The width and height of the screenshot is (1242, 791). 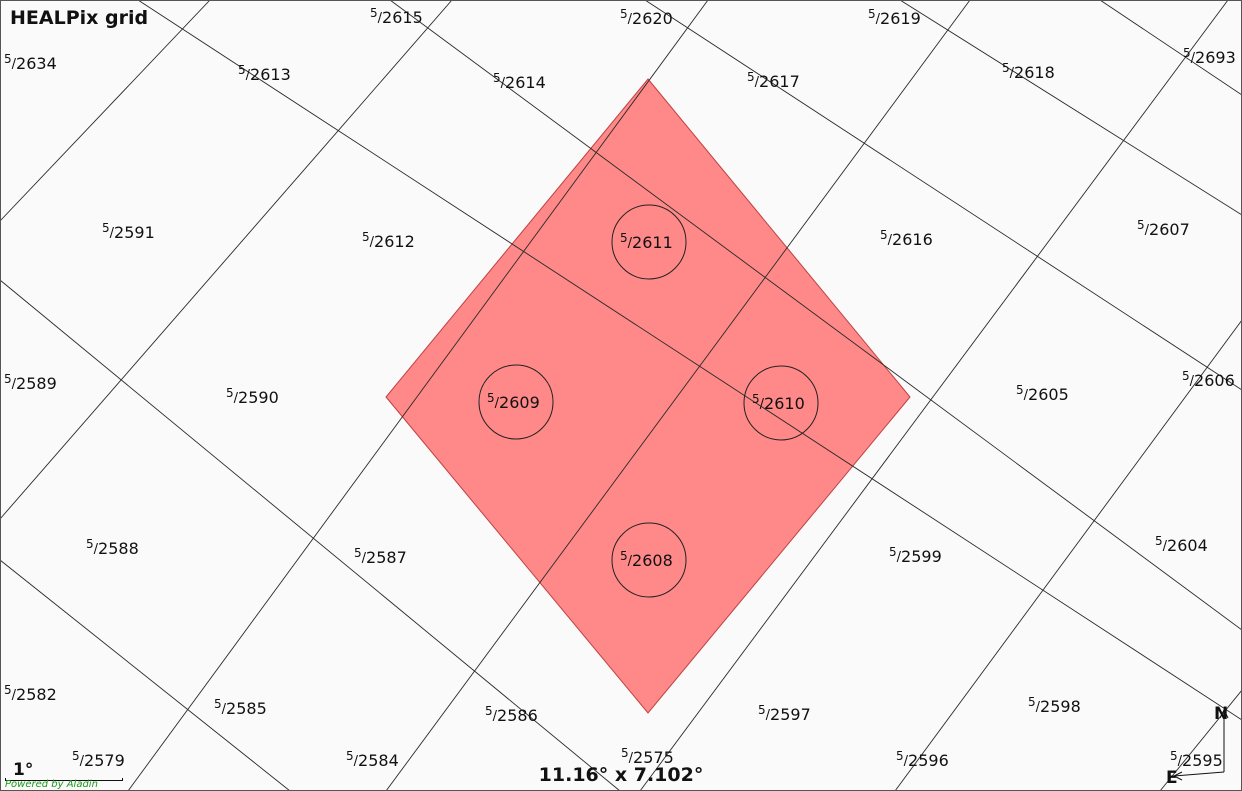 I want to click on compass-north-label: N, so click(x=1221, y=714).